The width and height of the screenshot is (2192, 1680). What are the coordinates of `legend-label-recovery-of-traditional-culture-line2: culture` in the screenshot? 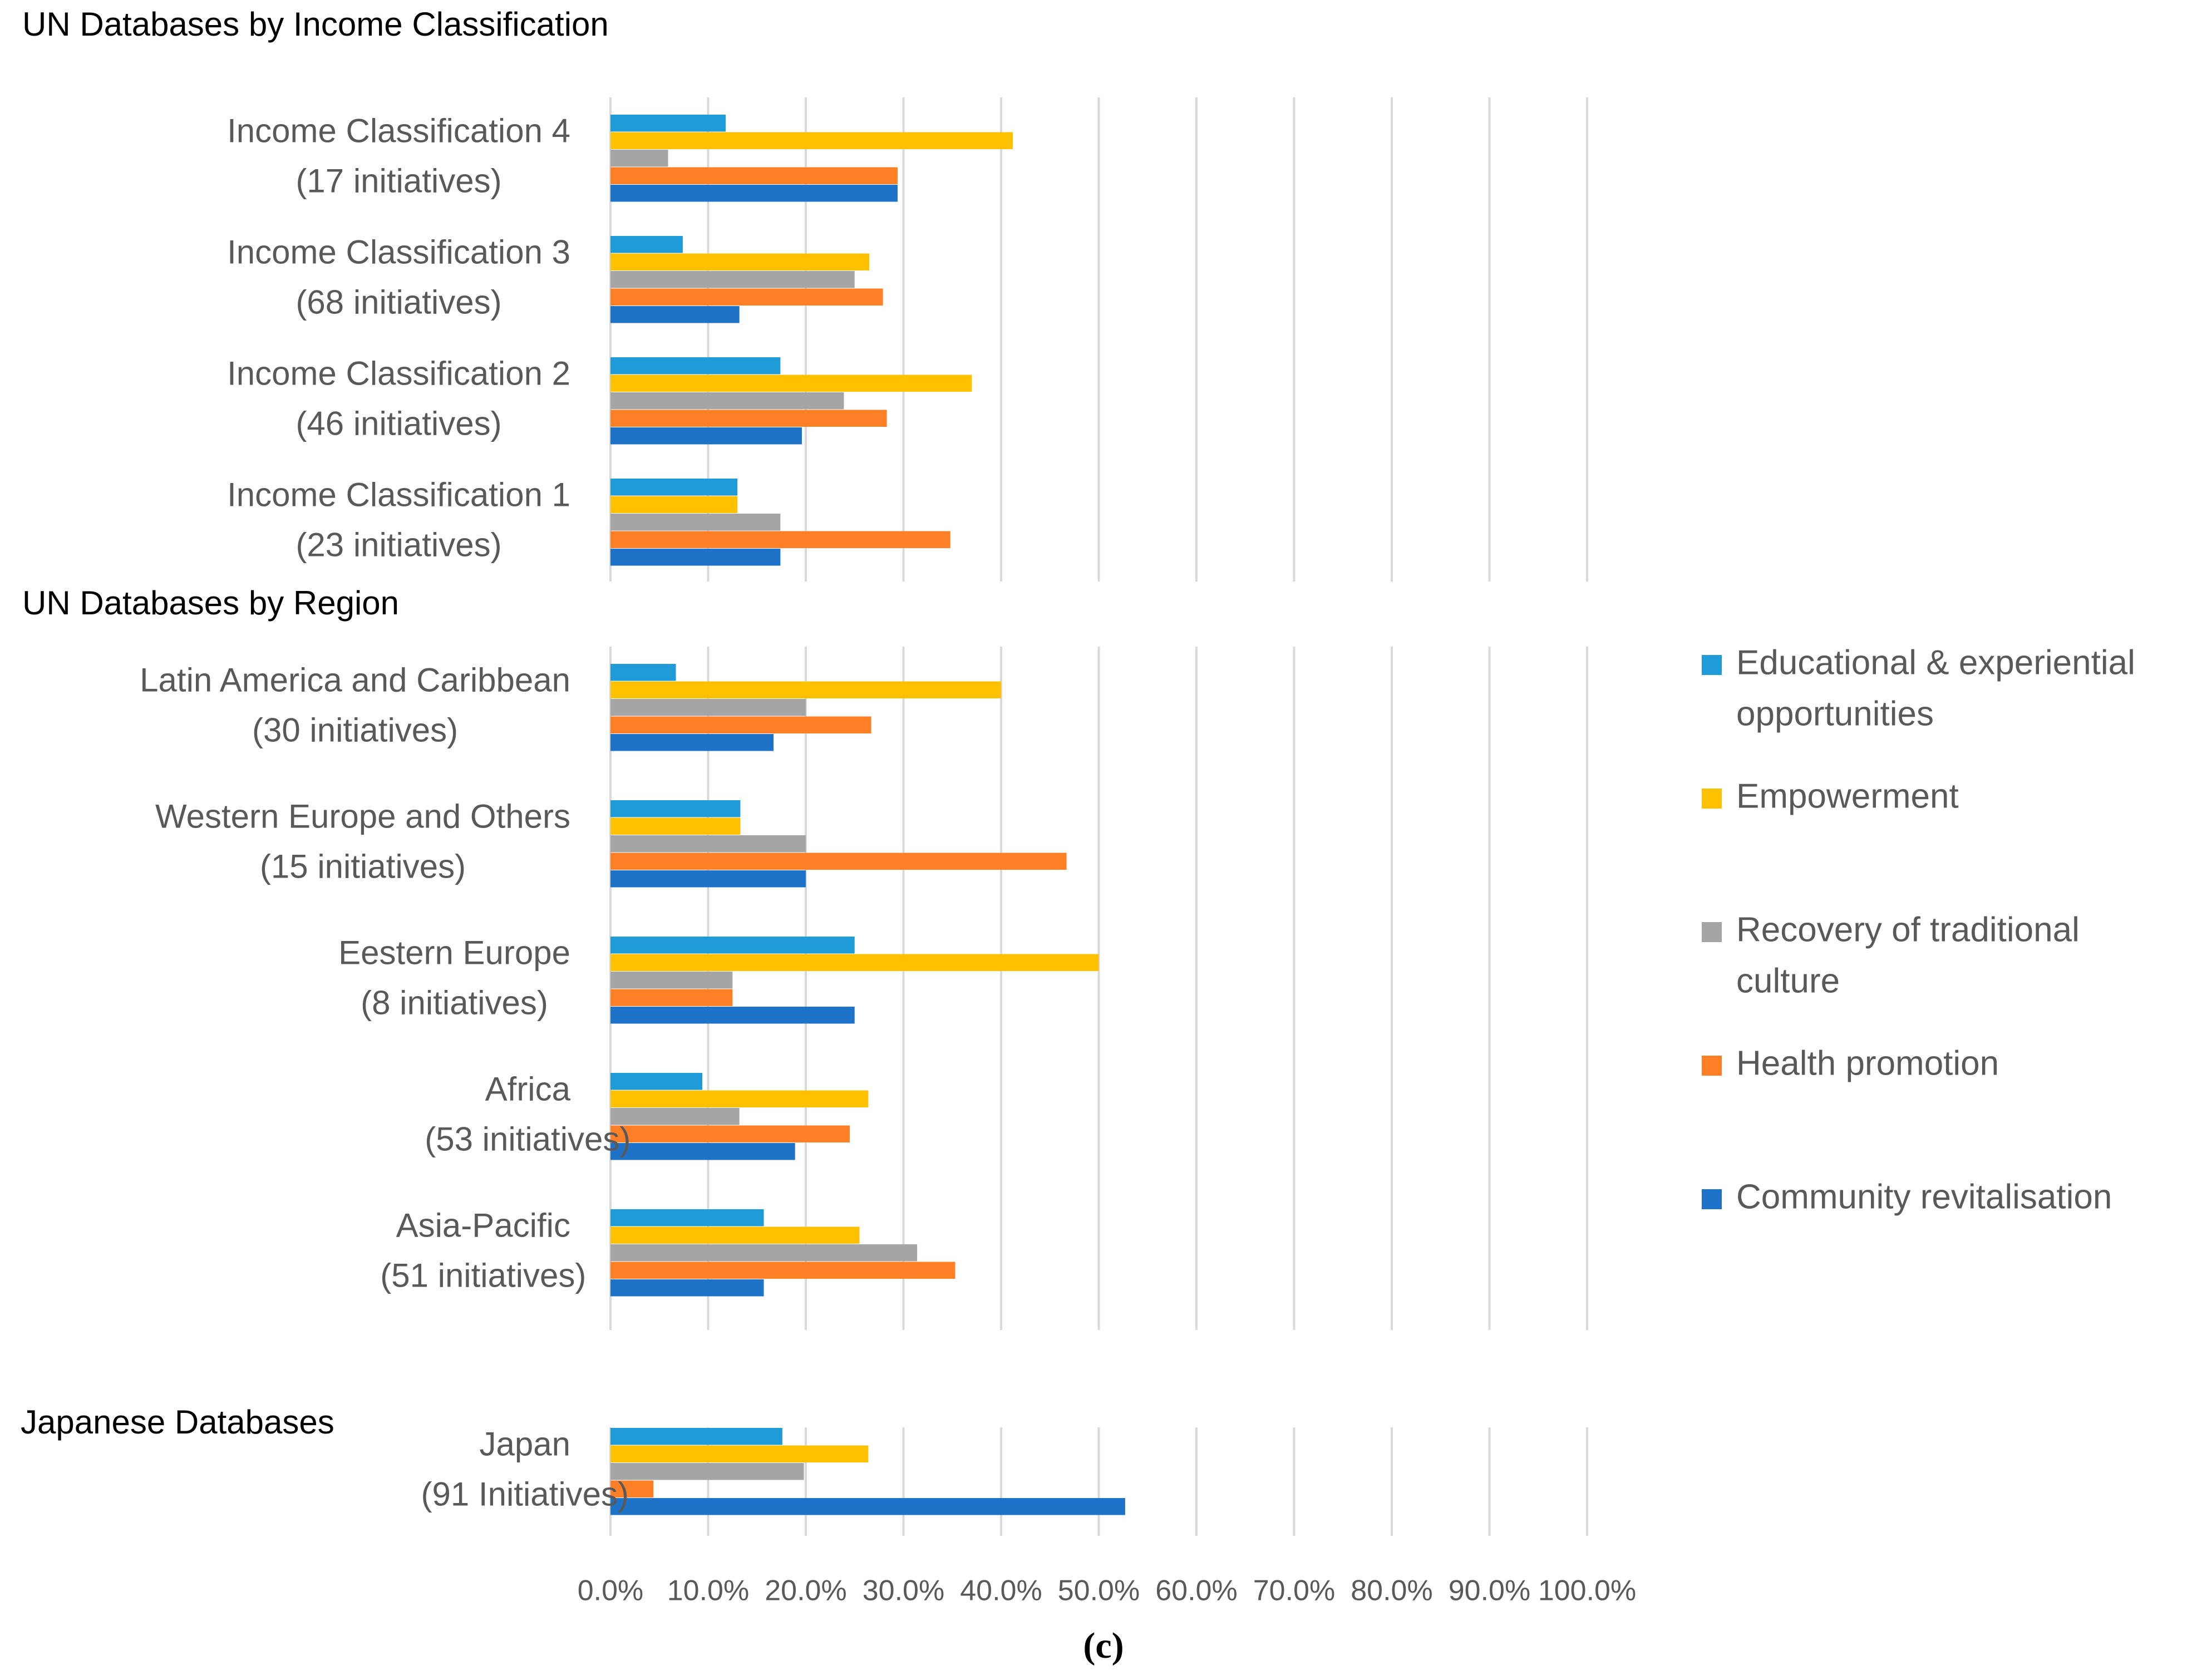 It's located at (1788, 981).